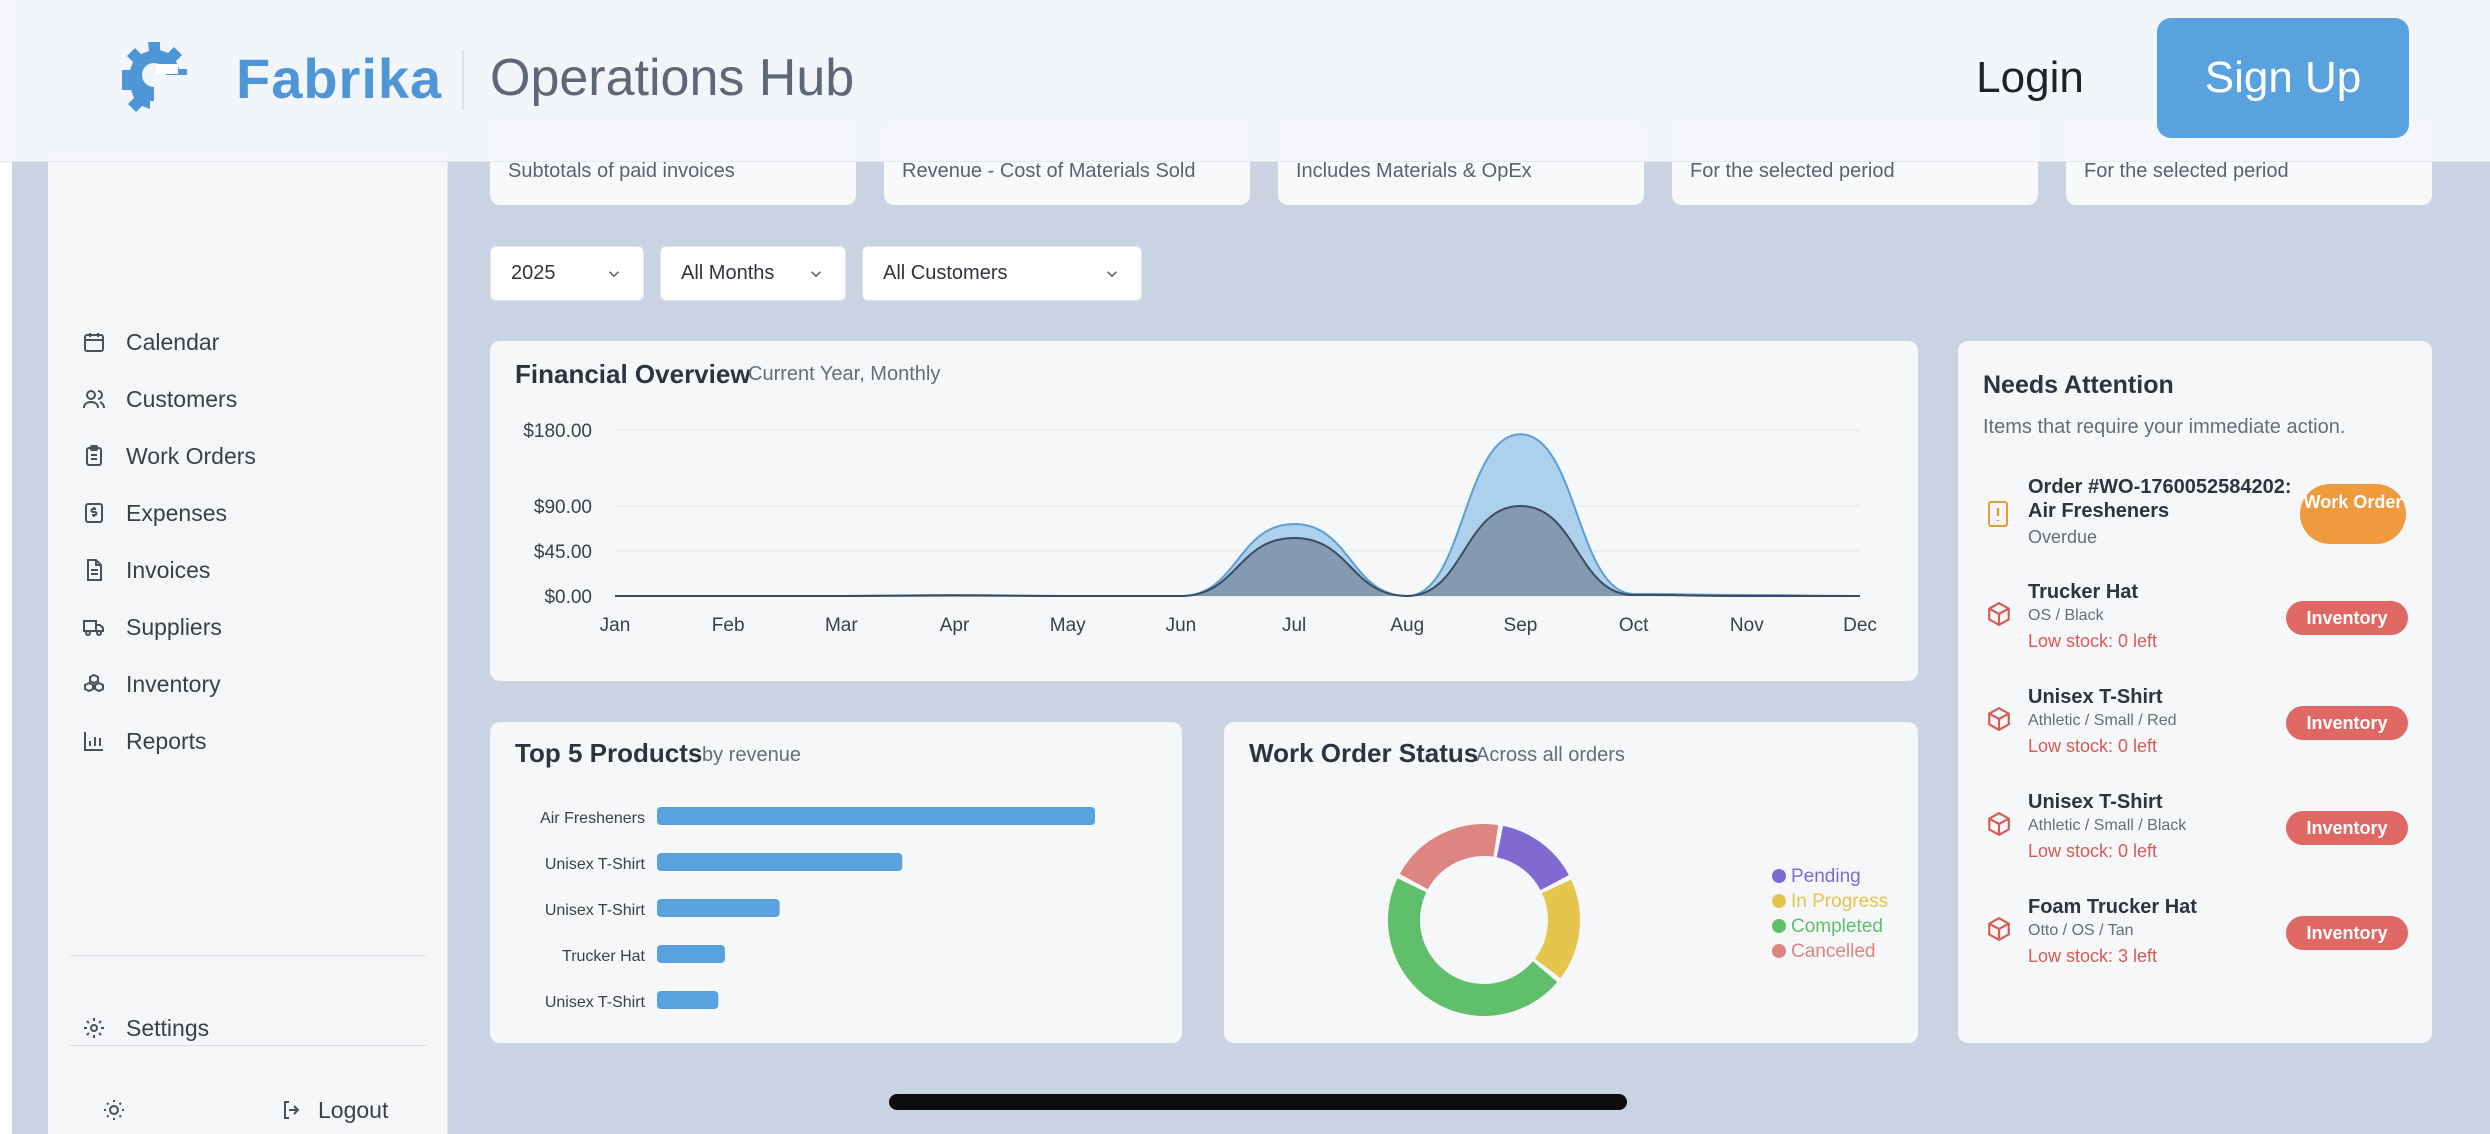 The image size is (2490, 1134). What do you see at coordinates (146, 570) in the screenshot?
I see `sidebar-item-invoices: Invoices` at bounding box center [146, 570].